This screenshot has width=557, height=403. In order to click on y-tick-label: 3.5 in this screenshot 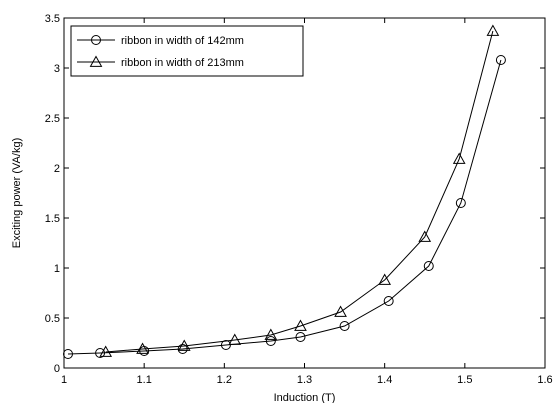, I will do `click(52, 19)`.